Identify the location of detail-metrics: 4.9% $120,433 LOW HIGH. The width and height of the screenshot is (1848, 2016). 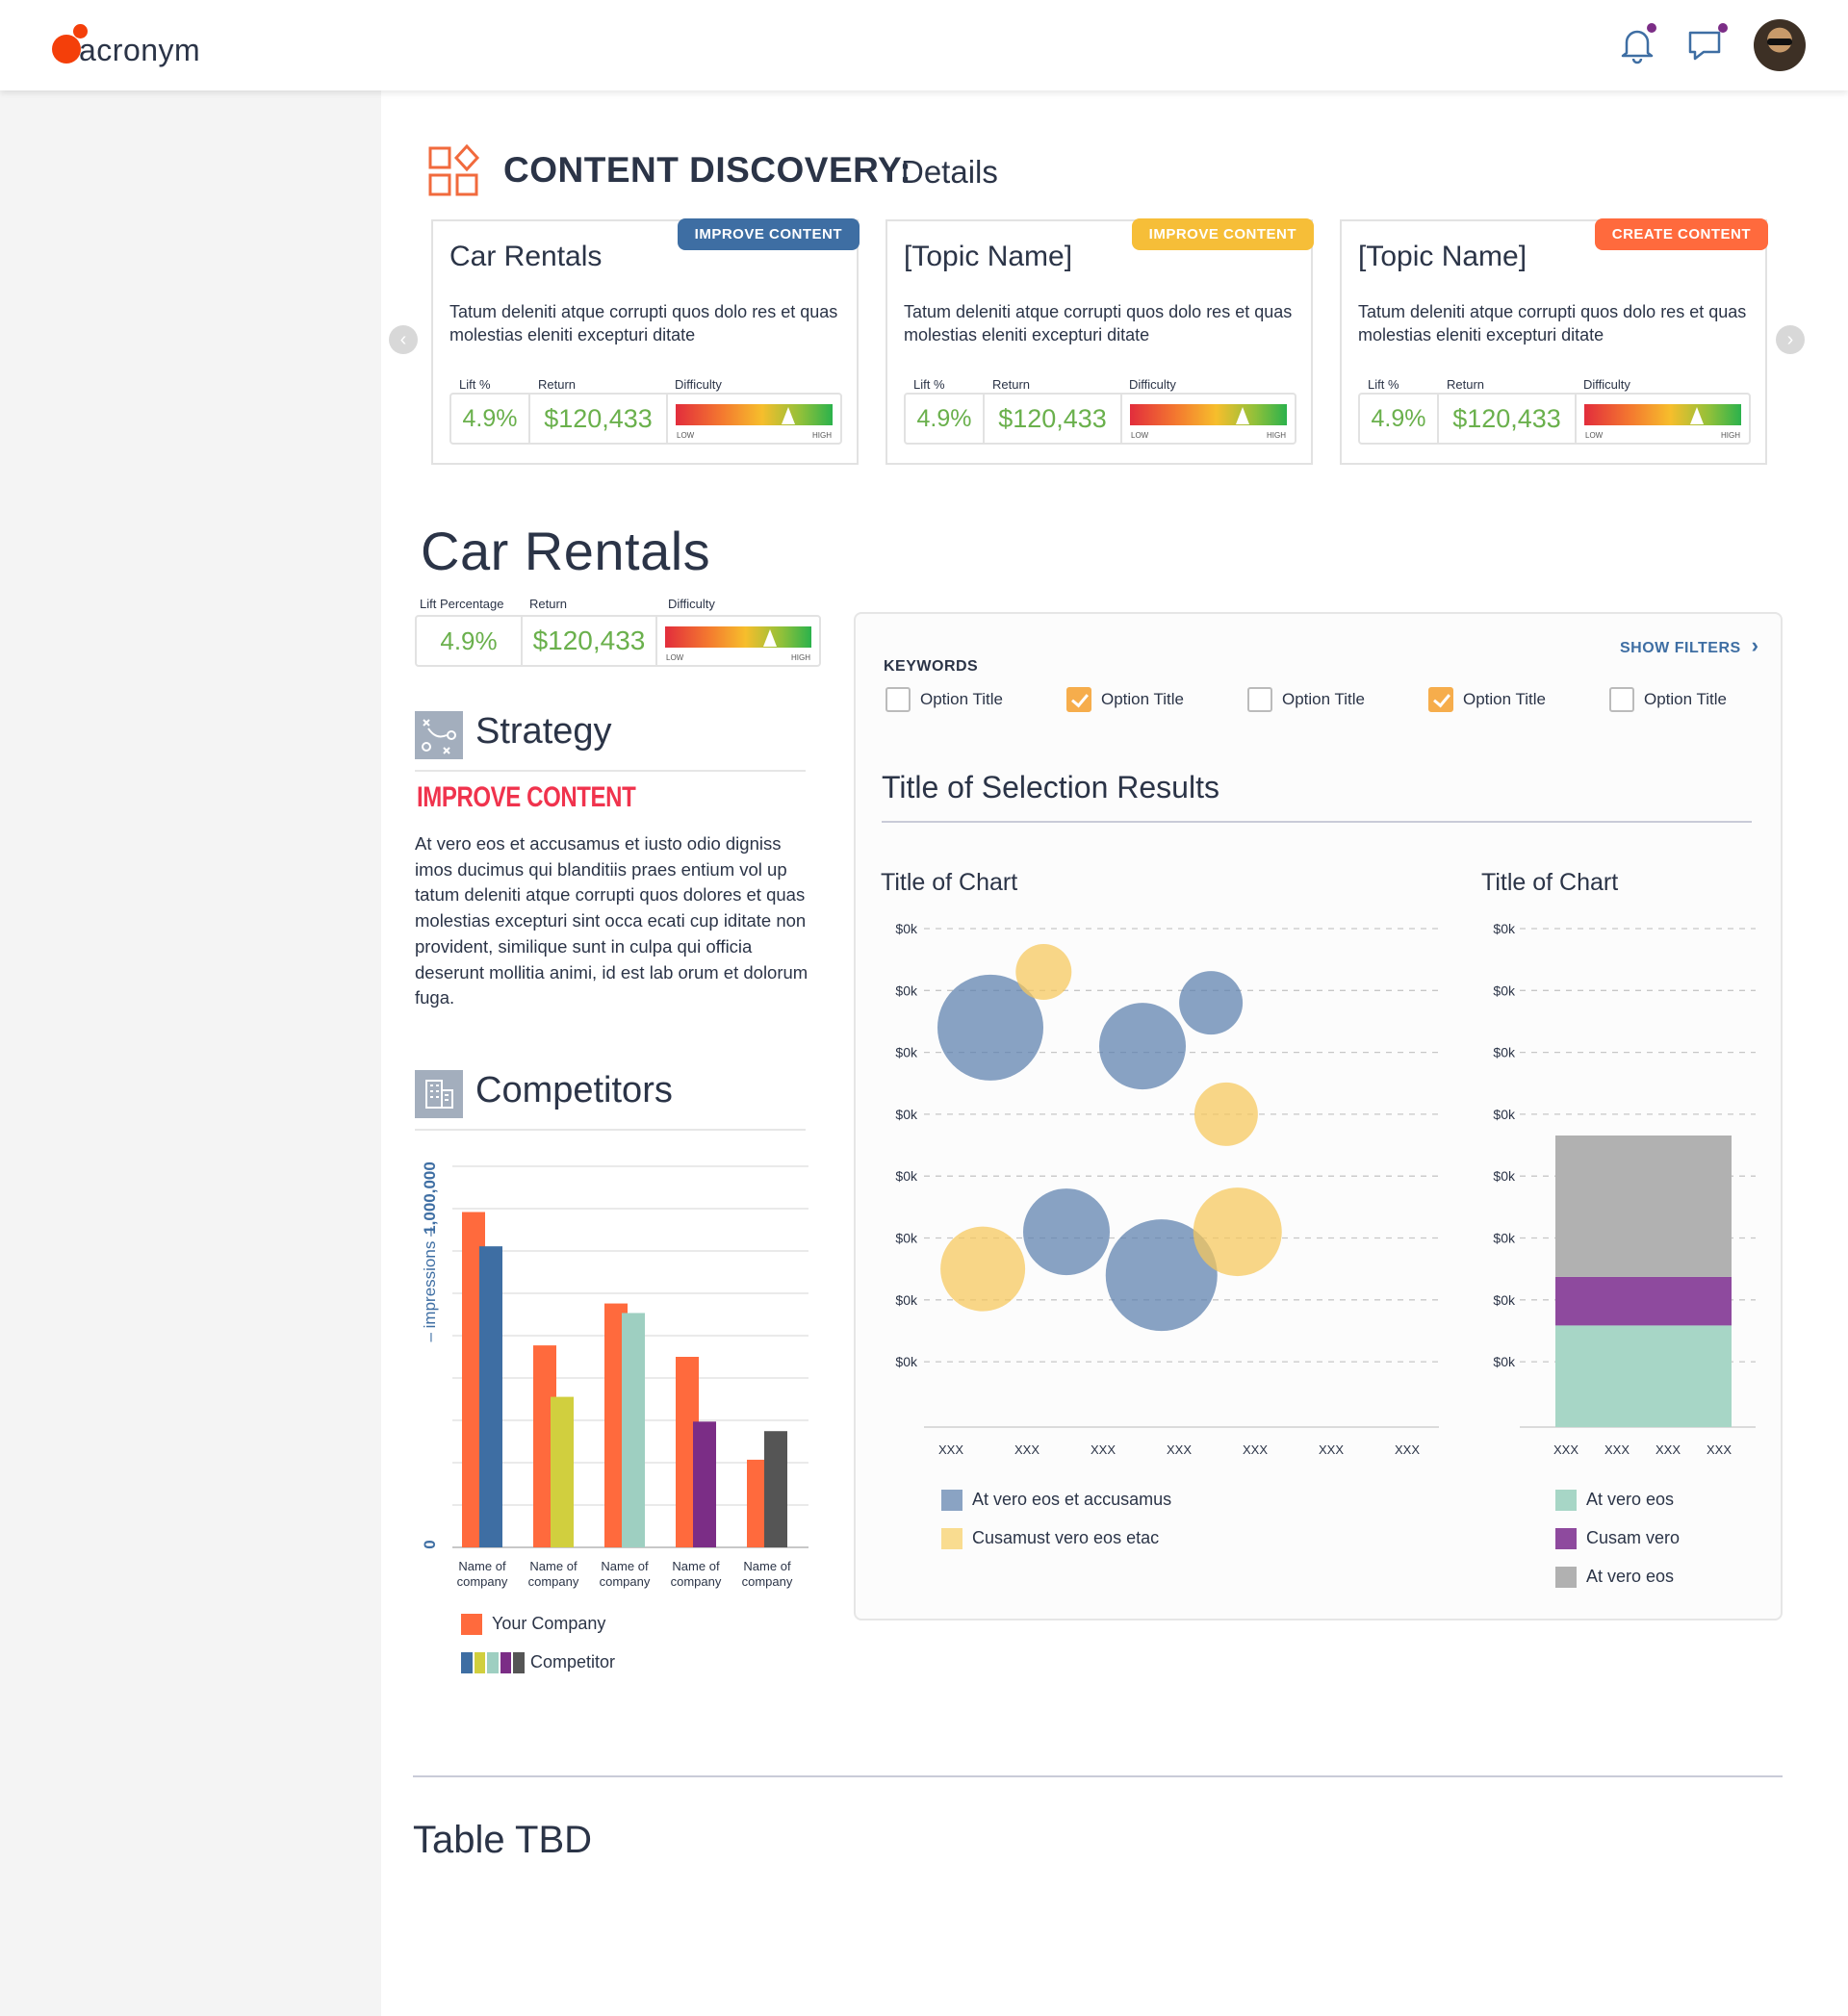
(618, 641).